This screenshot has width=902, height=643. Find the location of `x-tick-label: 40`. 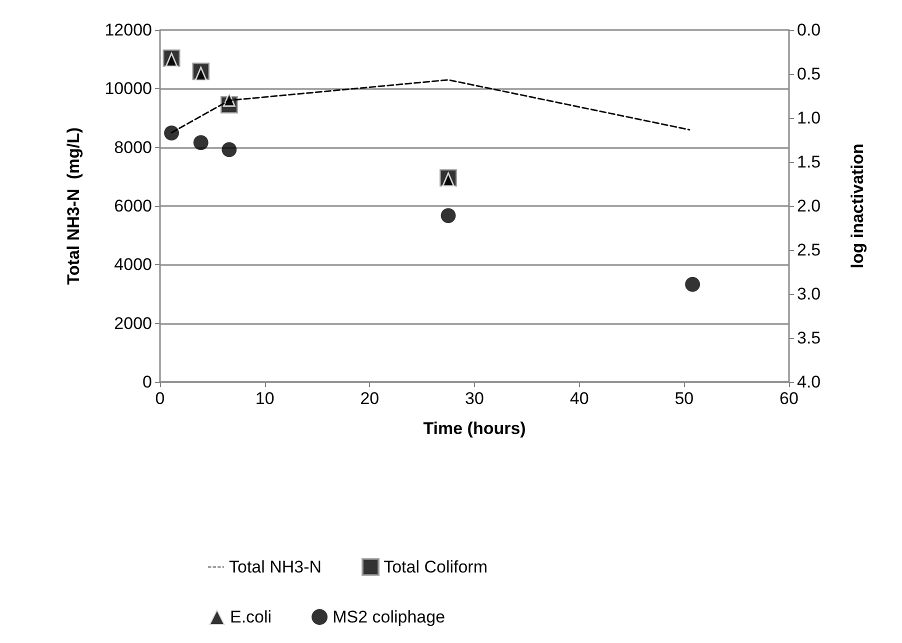

x-tick-label: 40 is located at coordinates (579, 398).